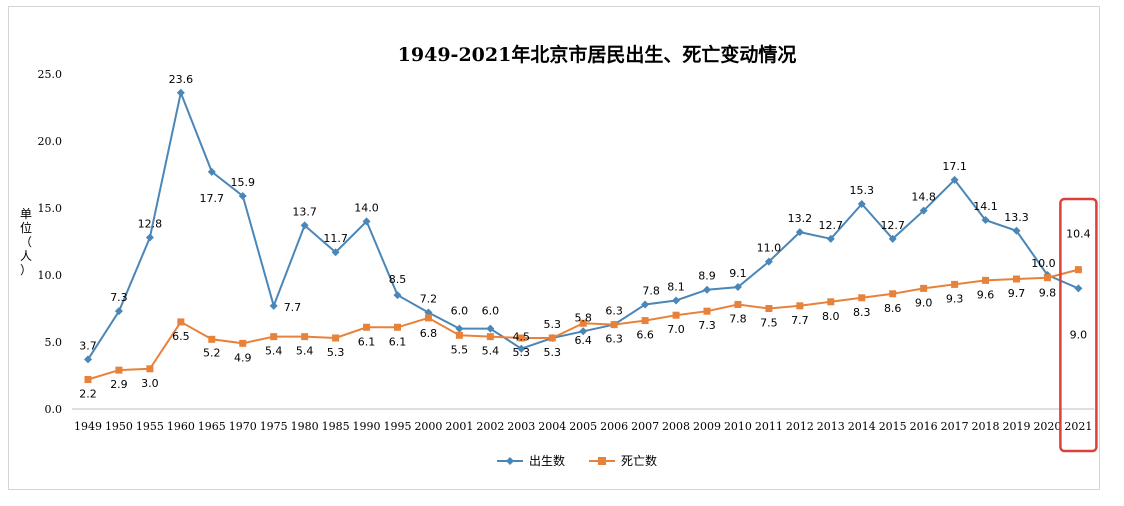 This screenshot has width=1124, height=506. I want to click on legend-item-births: 出生数, so click(531, 460).